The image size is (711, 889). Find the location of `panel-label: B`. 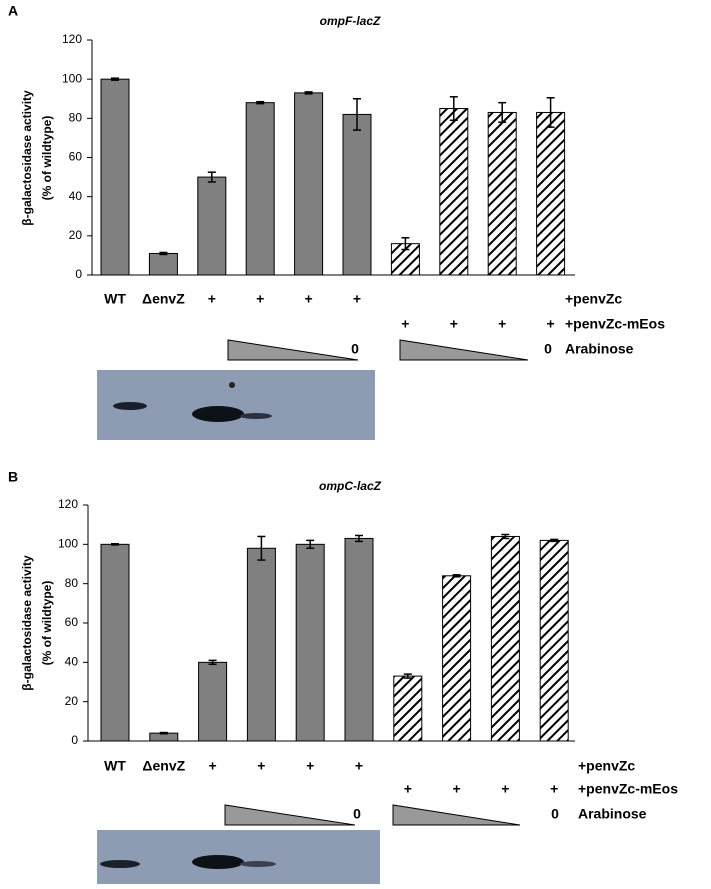

panel-label: B is located at coordinates (13, 477).